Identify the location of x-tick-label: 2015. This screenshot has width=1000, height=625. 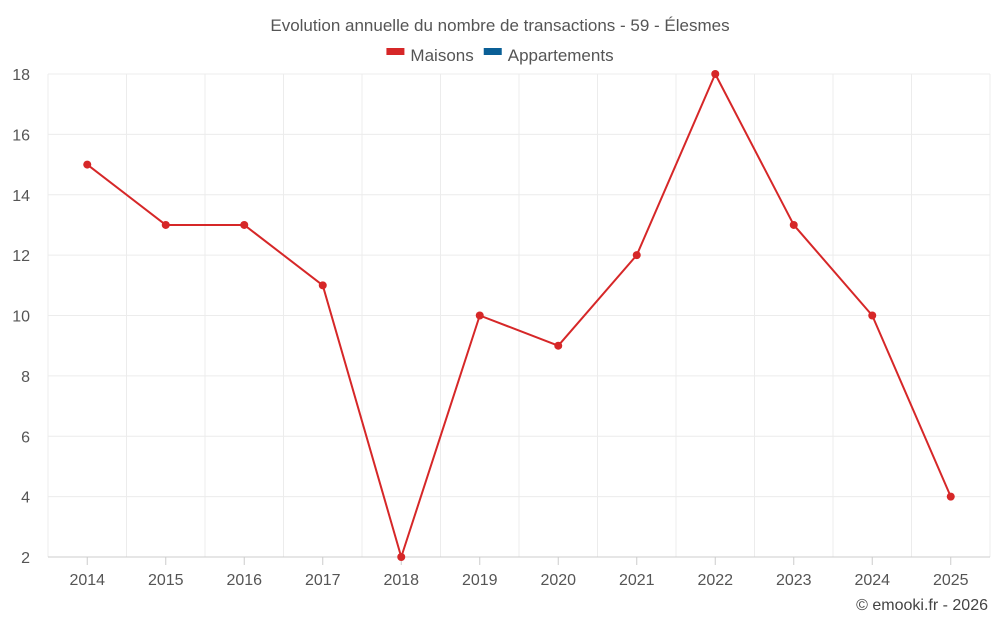
(166, 580).